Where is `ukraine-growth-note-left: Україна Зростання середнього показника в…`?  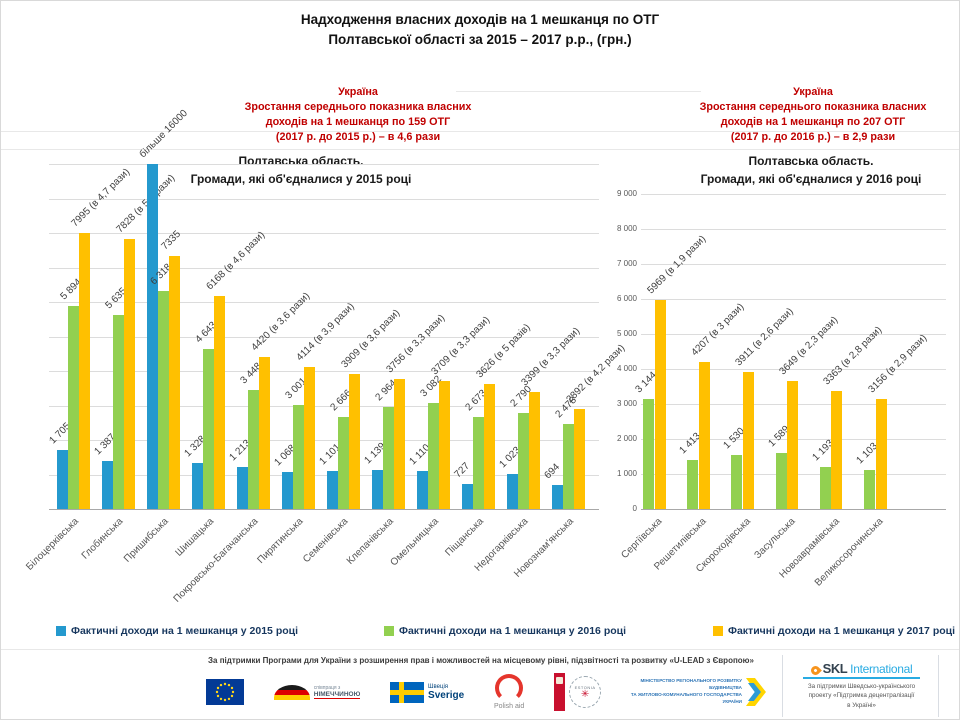
ukraine-growth-note-left: Україна Зростання середнього показника в… is located at coordinates (358, 115).